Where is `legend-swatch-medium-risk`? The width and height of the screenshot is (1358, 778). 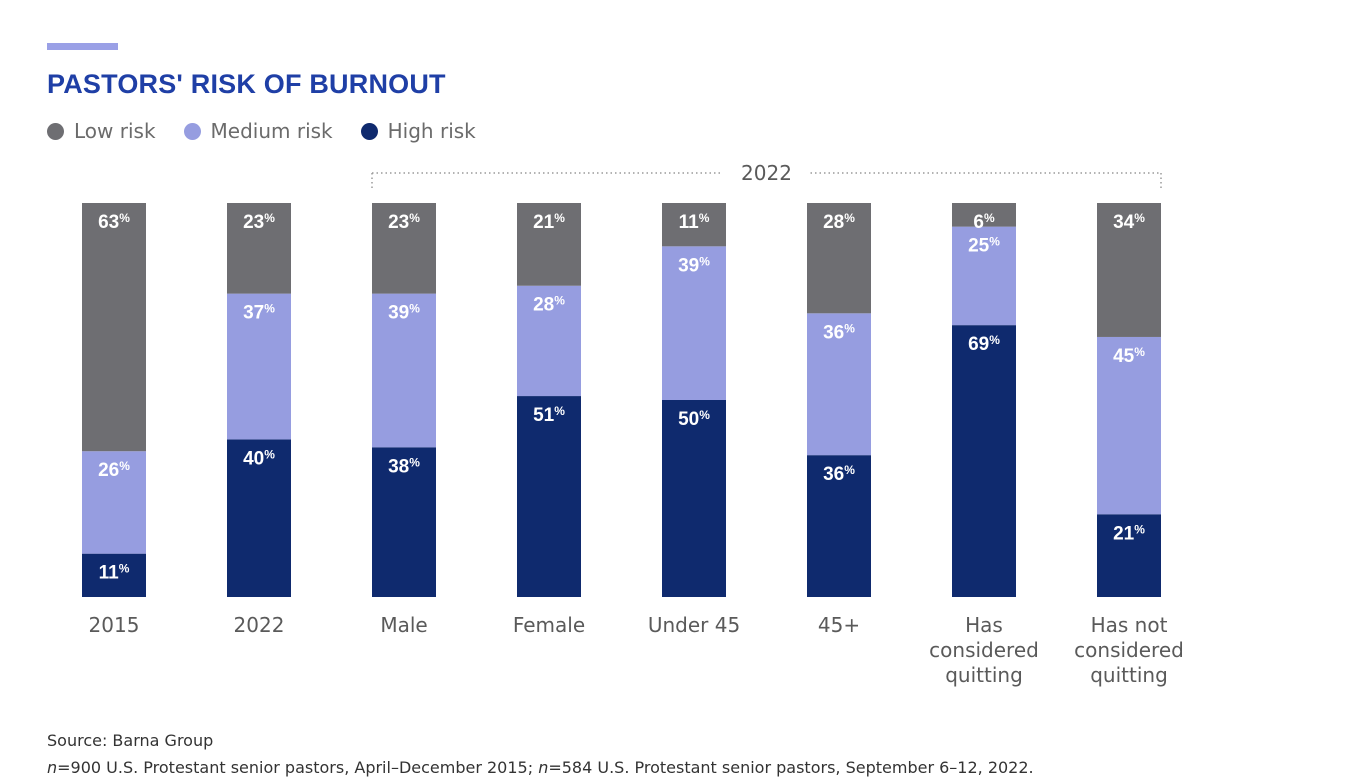
legend-swatch-medium-risk is located at coordinates (192, 131).